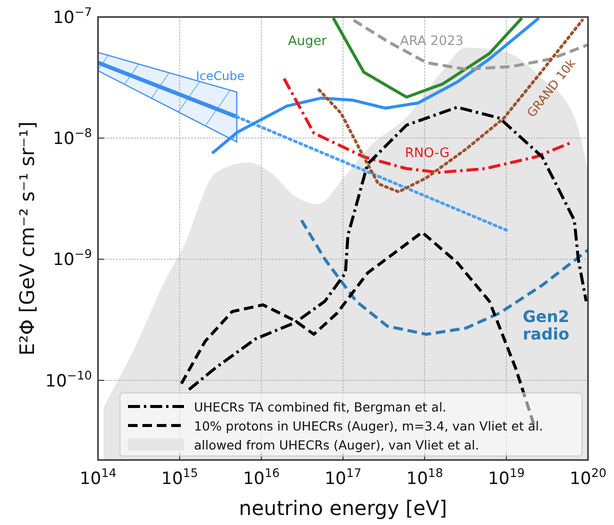  Describe the element at coordinates (588, 477) in the screenshot. I see `x-tick-label: 10$^{20}$` at that location.